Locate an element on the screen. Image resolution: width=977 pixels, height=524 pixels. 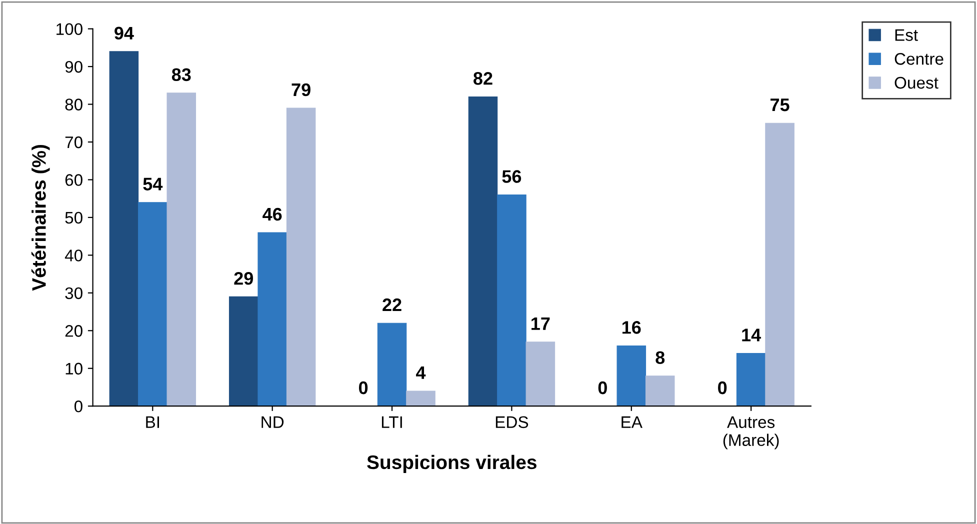
data-label: 16 is located at coordinates (631, 327).